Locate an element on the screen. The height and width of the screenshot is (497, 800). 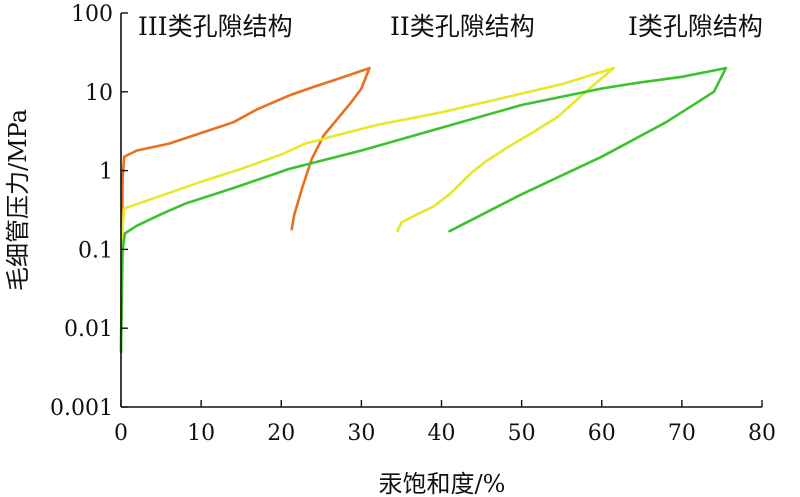
series-1-withdrawal-curve is located at coordinates (330, 148).